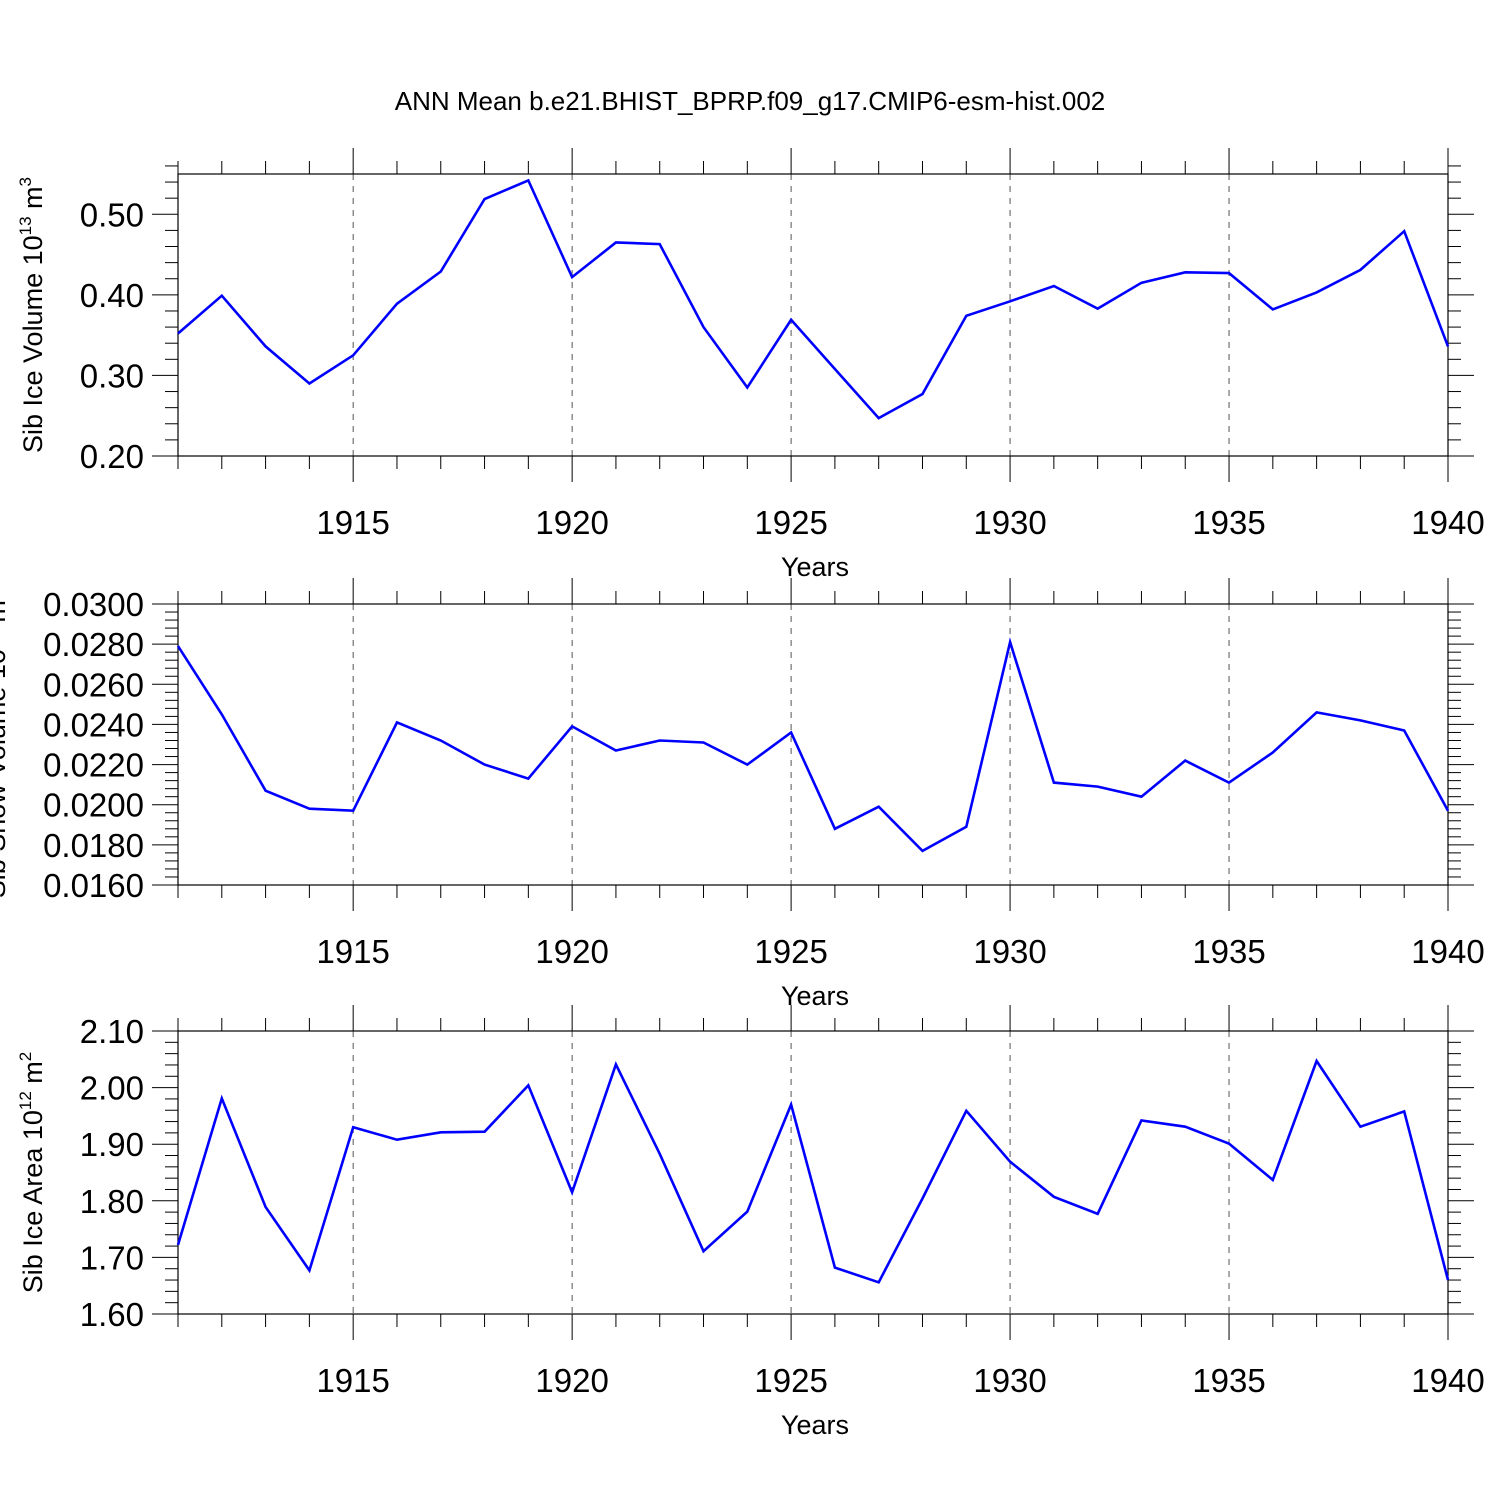 This screenshot has height=1500, width=1500. Describe the element at coordinates (93, 684) in the screenshot. I see `y-tick-label: 0.0260` at that location.